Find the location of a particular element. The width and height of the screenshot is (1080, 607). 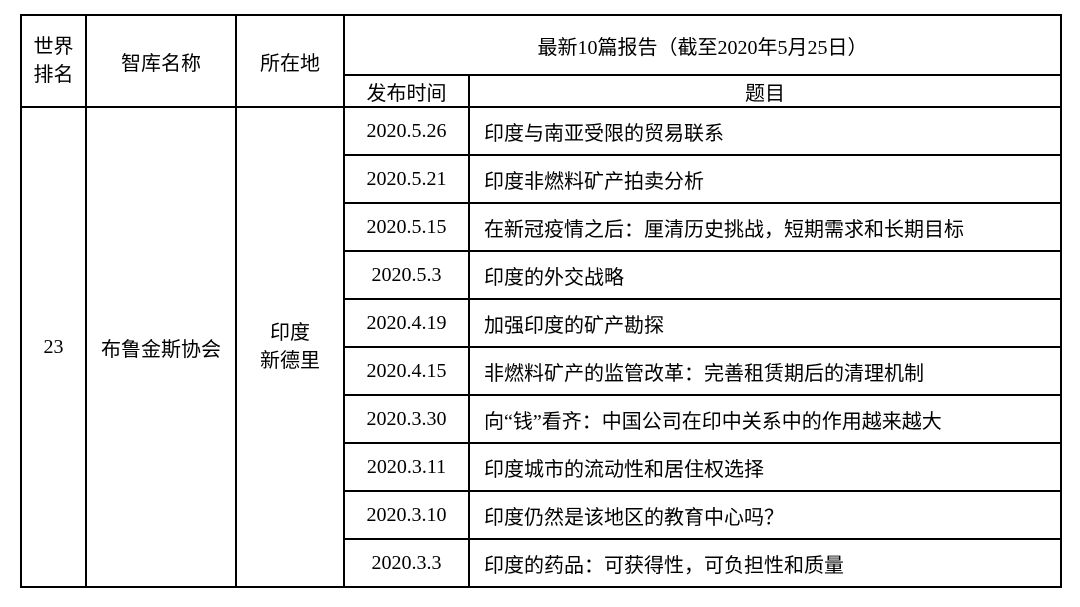

cell-report-title: 印度的药品：可获得性，可负担性和质量 is located at coordinates (765, 563).